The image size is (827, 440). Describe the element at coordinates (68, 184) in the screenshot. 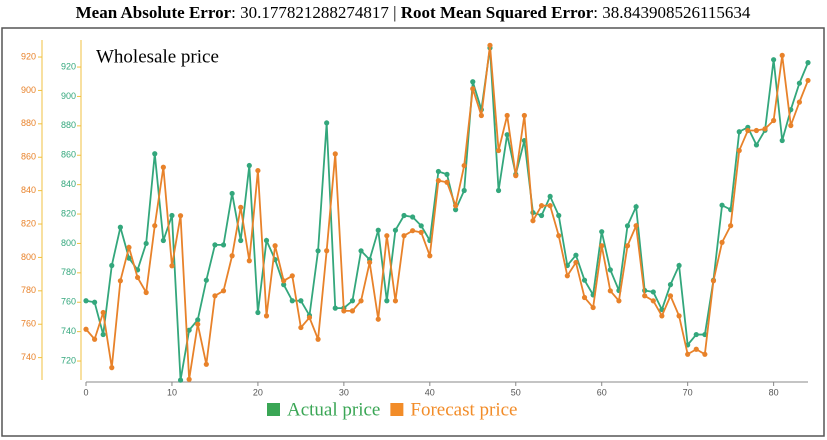

I see `y2-tick-label: 840` at that location.